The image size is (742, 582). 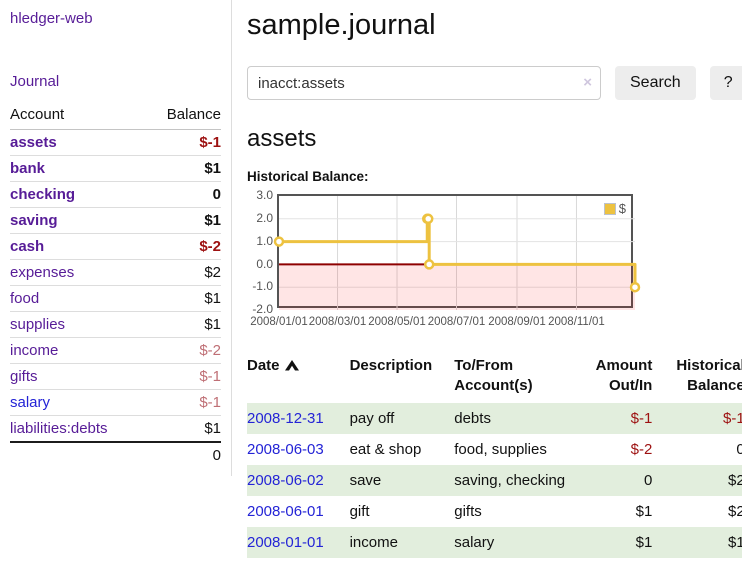 What do you see at coordinates (359, 512) in the screenshot?
I see `description-cell: gift` at bounding box center [359, 512].